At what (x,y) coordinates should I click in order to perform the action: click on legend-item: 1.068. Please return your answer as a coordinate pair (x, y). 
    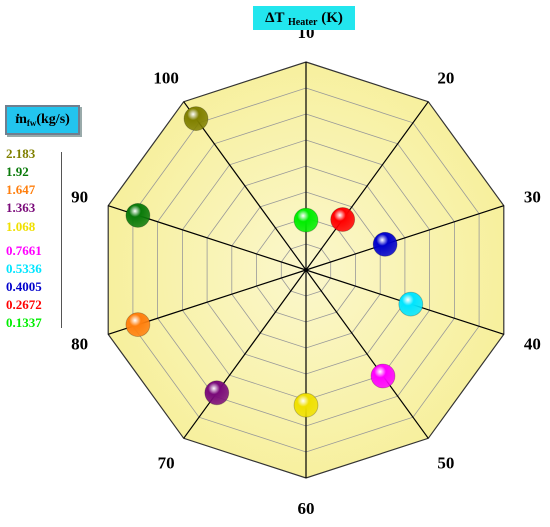
    Looking at the image, I should click on (21, 226).